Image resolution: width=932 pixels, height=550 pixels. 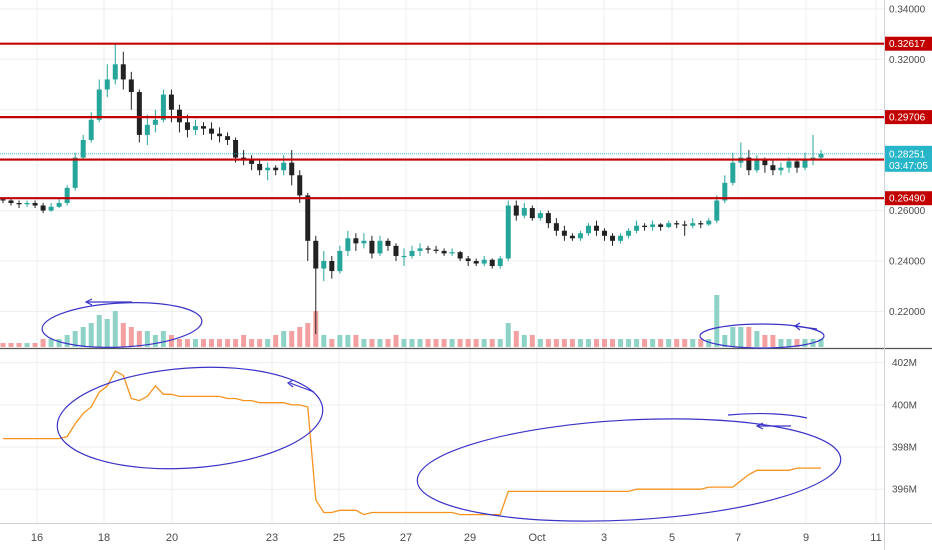 I want to click on level-badge-label: 0.29706, so click(x=907, y=118).